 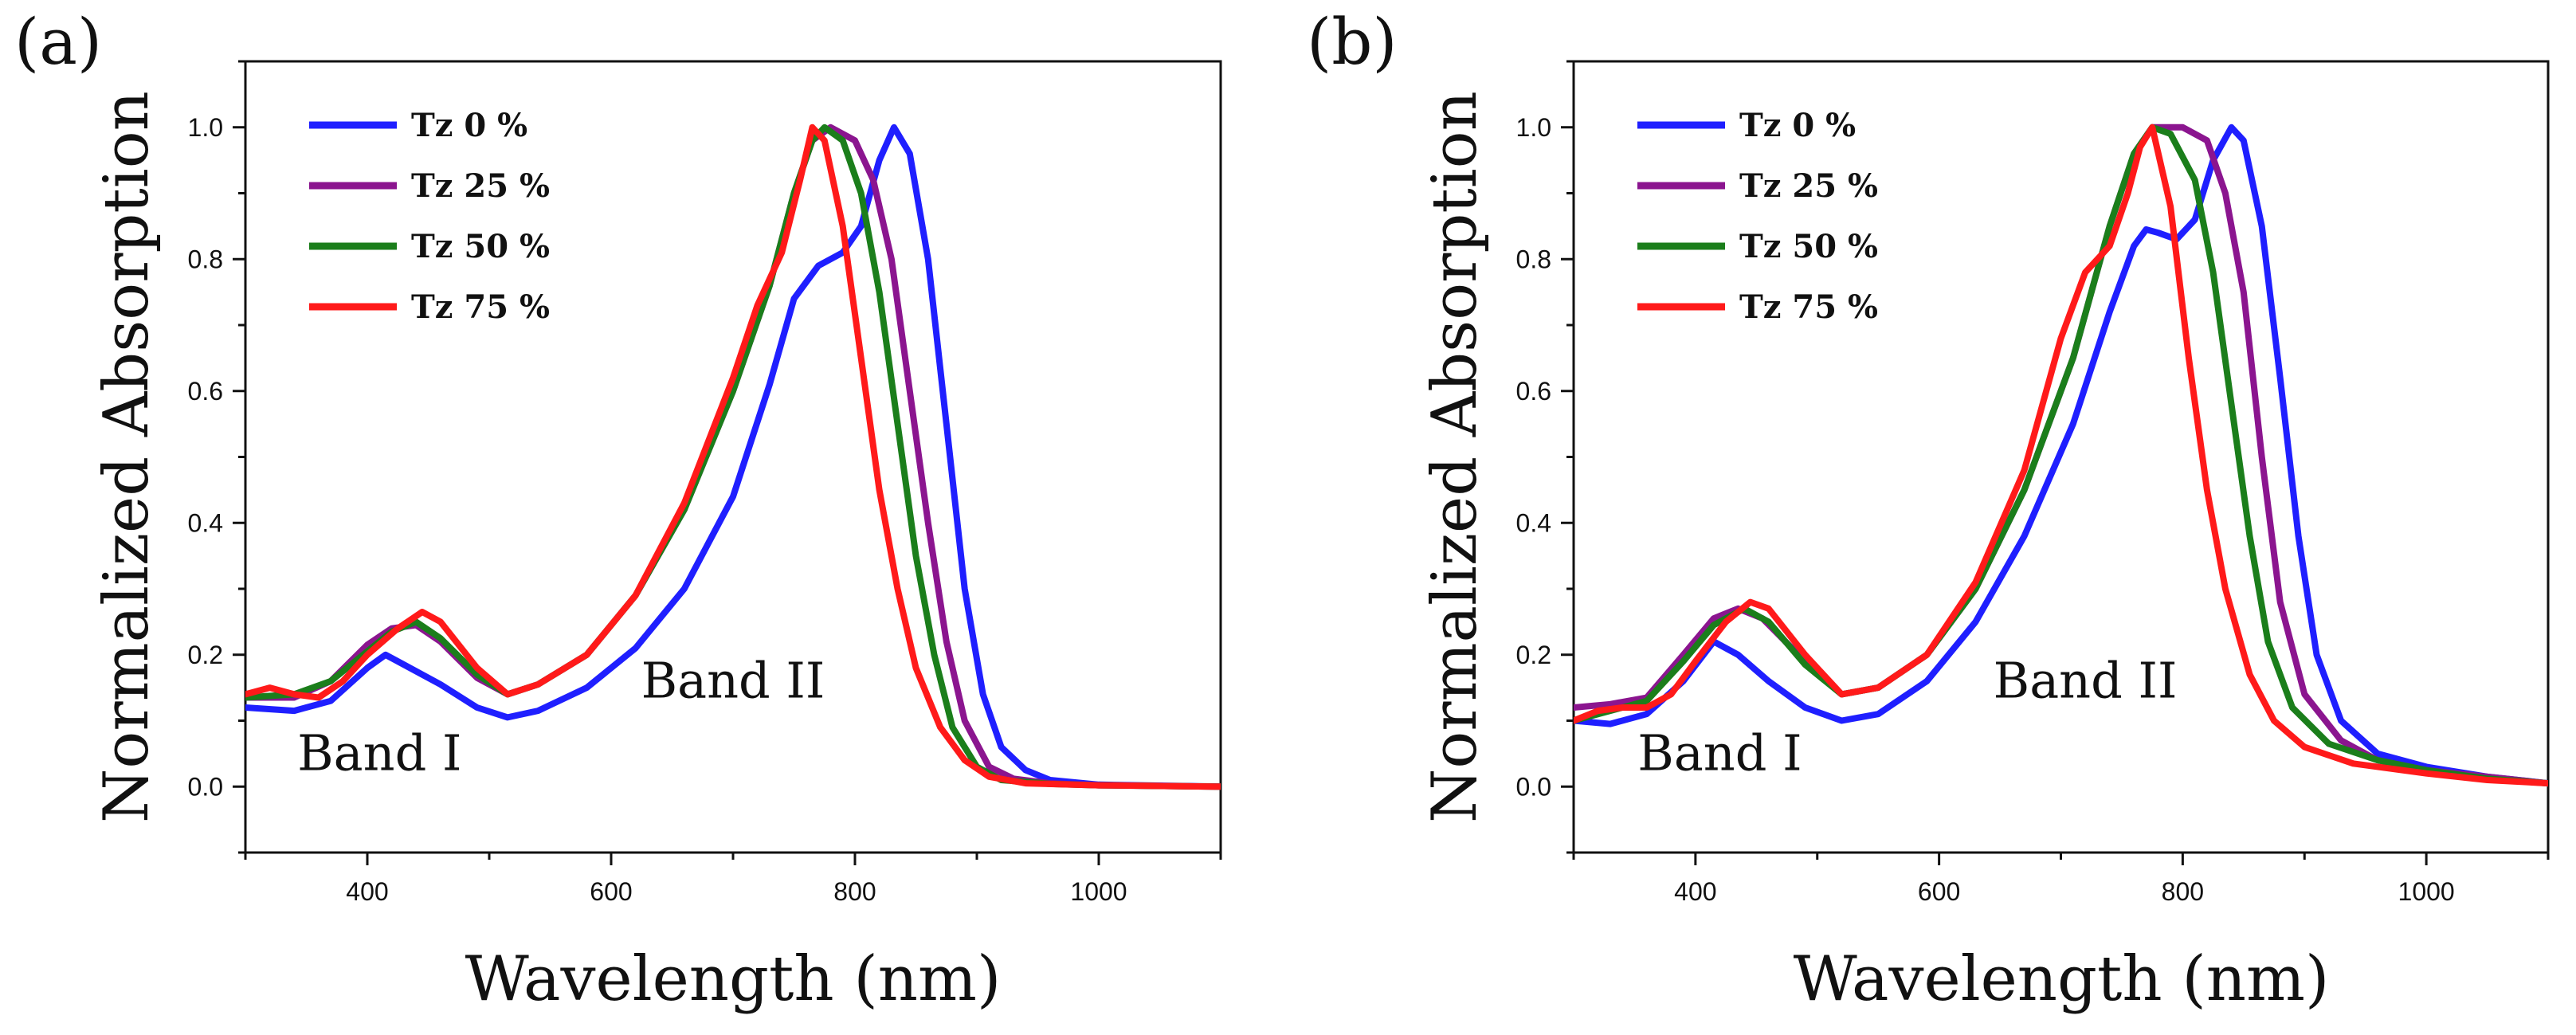 I want to click on panel-label: (a), so click(x=58, y=42).